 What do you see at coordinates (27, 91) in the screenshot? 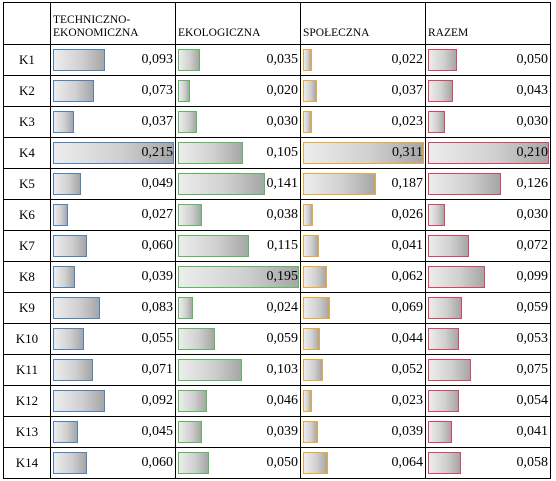
I see `row-label-k2: K2` at bounding box center [27, 91].